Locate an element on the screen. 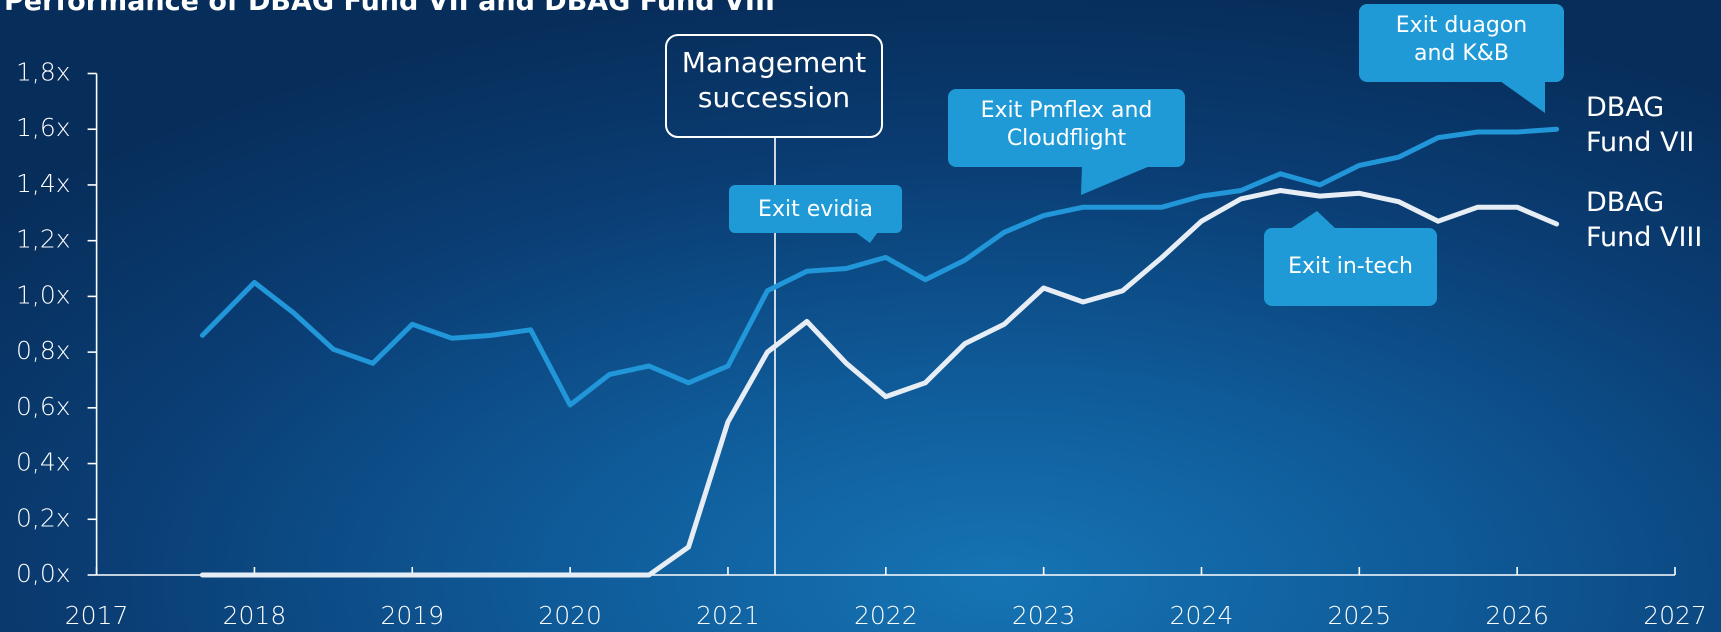 This screenshot has width=1721, height=632. x-tick-label: 2023 is located at coordinates (1044, 615).